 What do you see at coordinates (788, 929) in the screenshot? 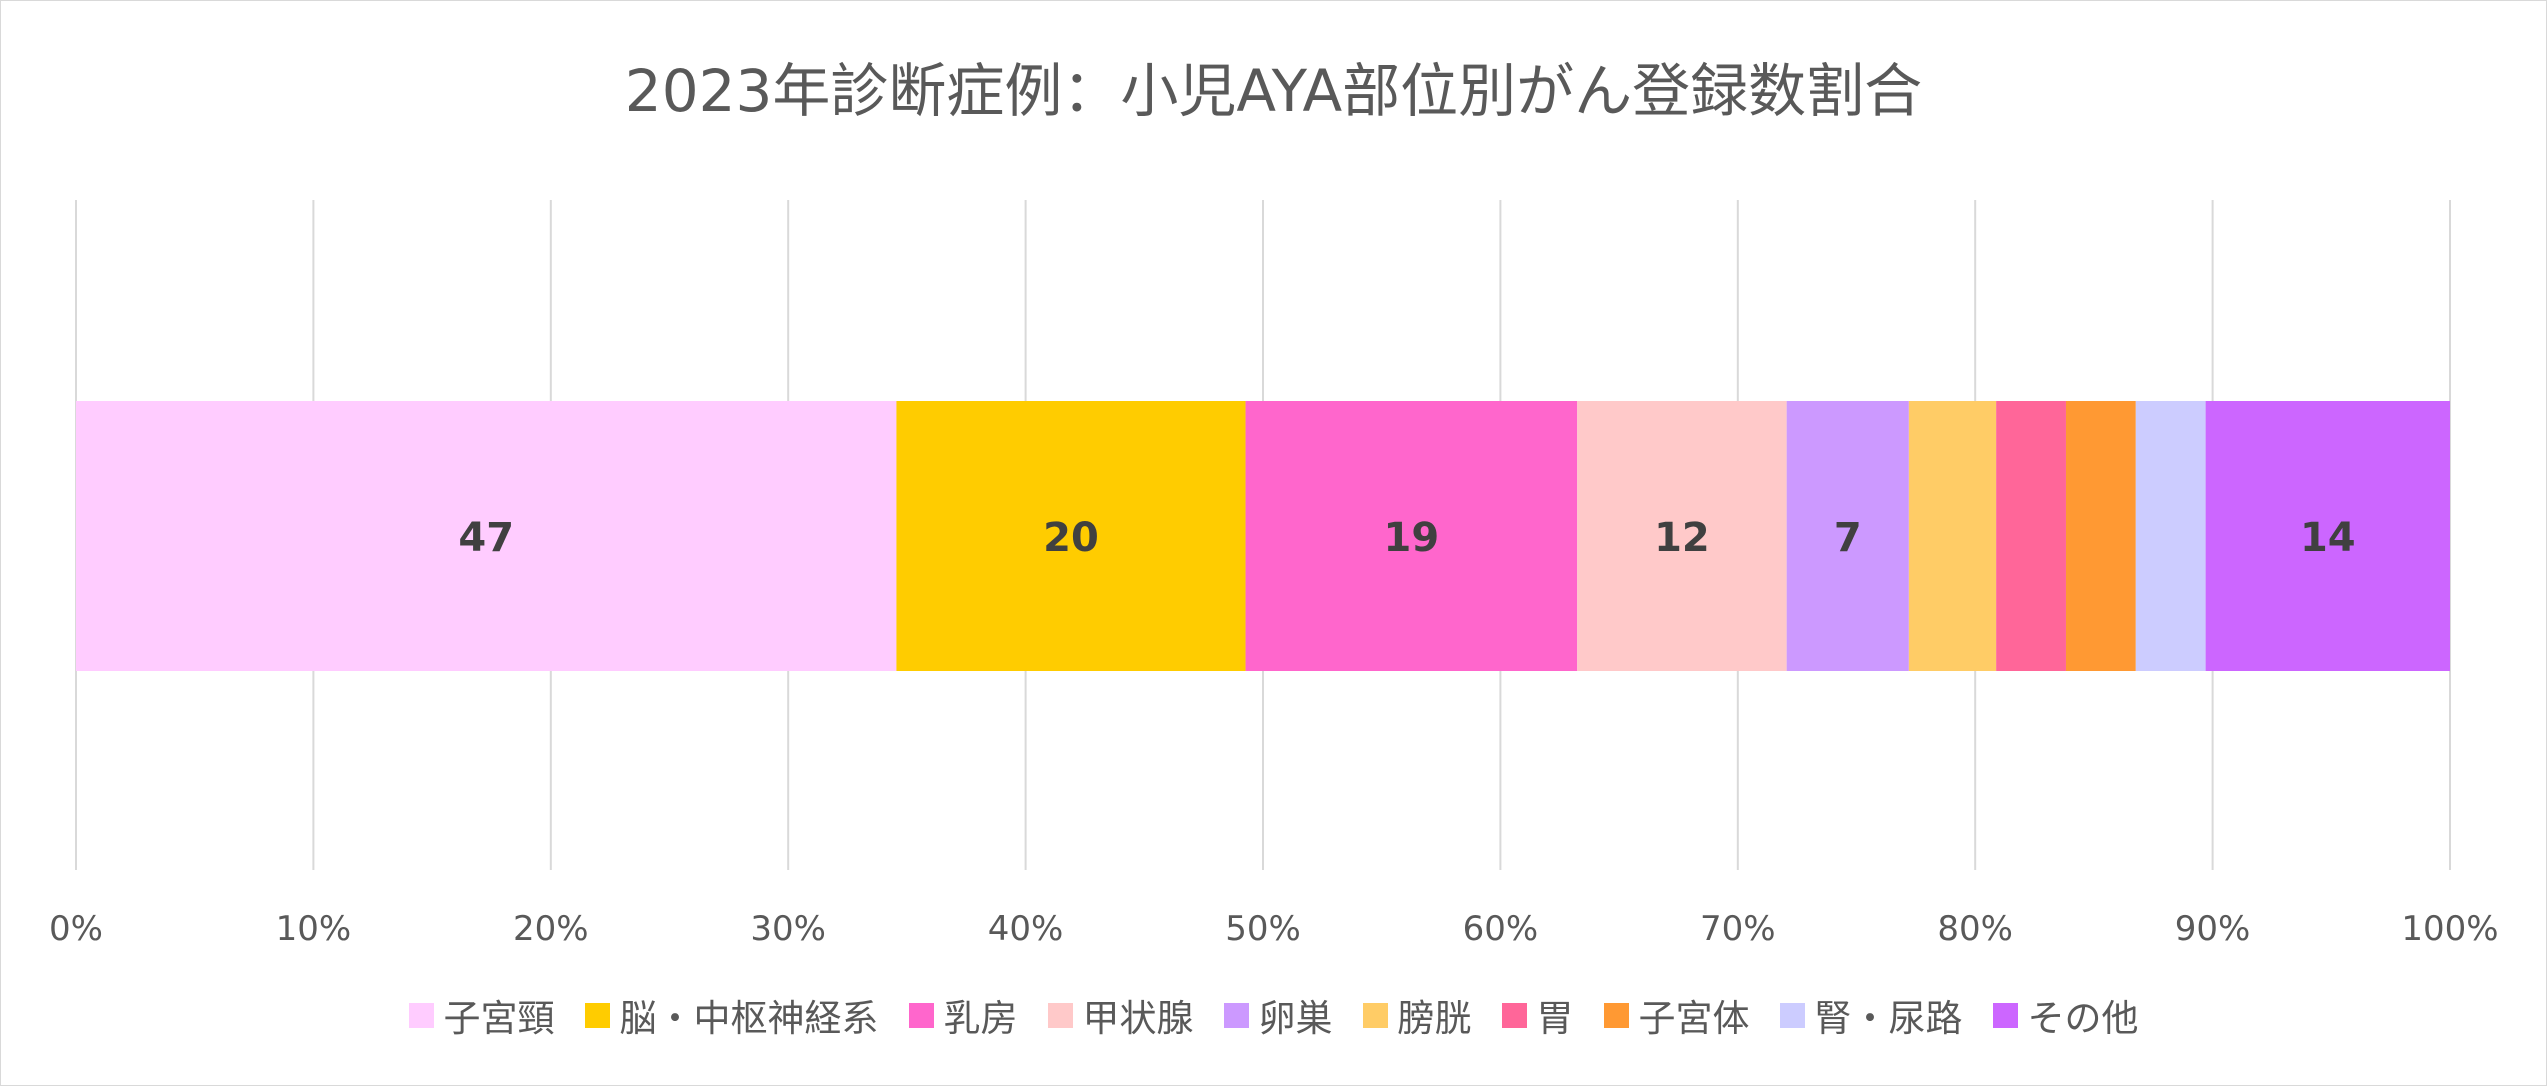
I see `x-tick-label: 30%` at bounding box center [788, 929].